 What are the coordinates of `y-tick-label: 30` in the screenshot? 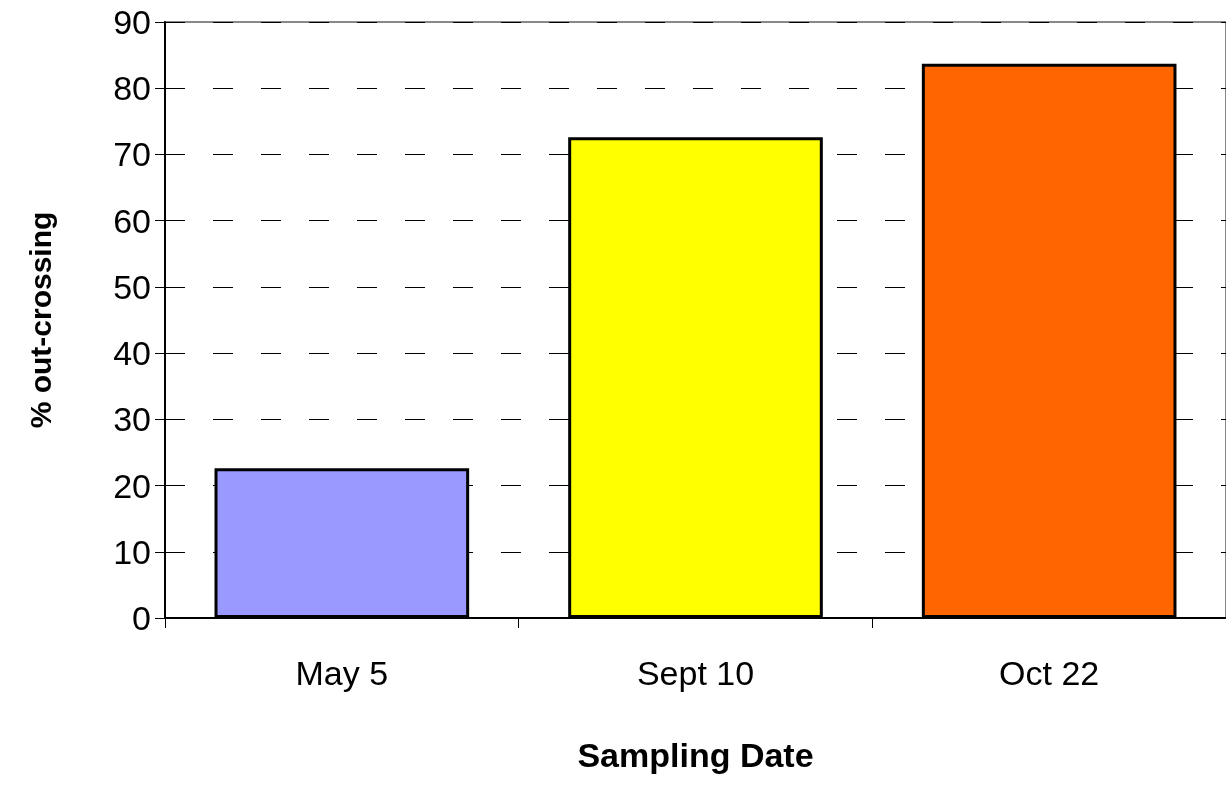 It's located at (132, 419).